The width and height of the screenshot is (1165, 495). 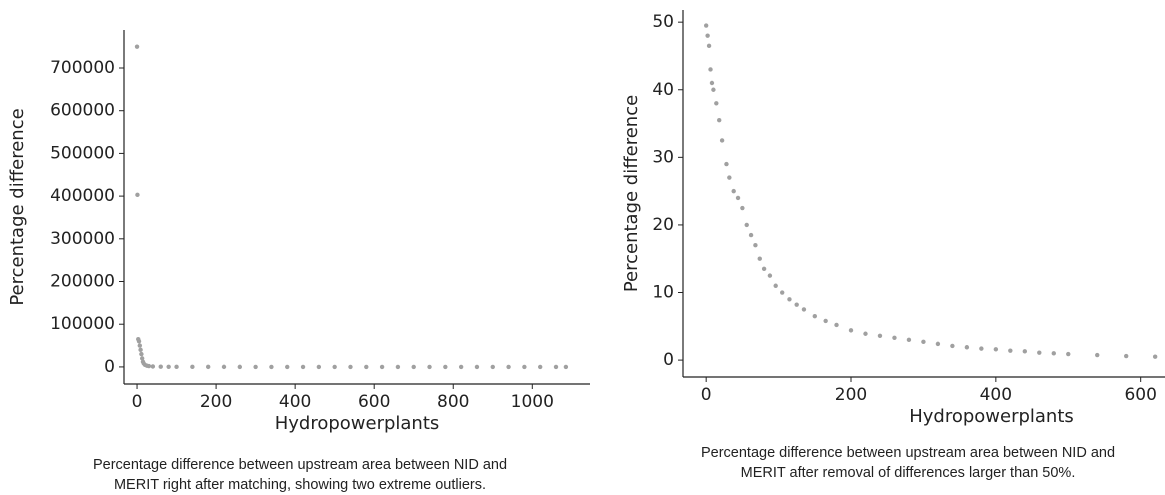 What do you see at coordinates (453, 402) in the screenshot?
I see `x-tick-label: 800` at bounding box center [453, 402].